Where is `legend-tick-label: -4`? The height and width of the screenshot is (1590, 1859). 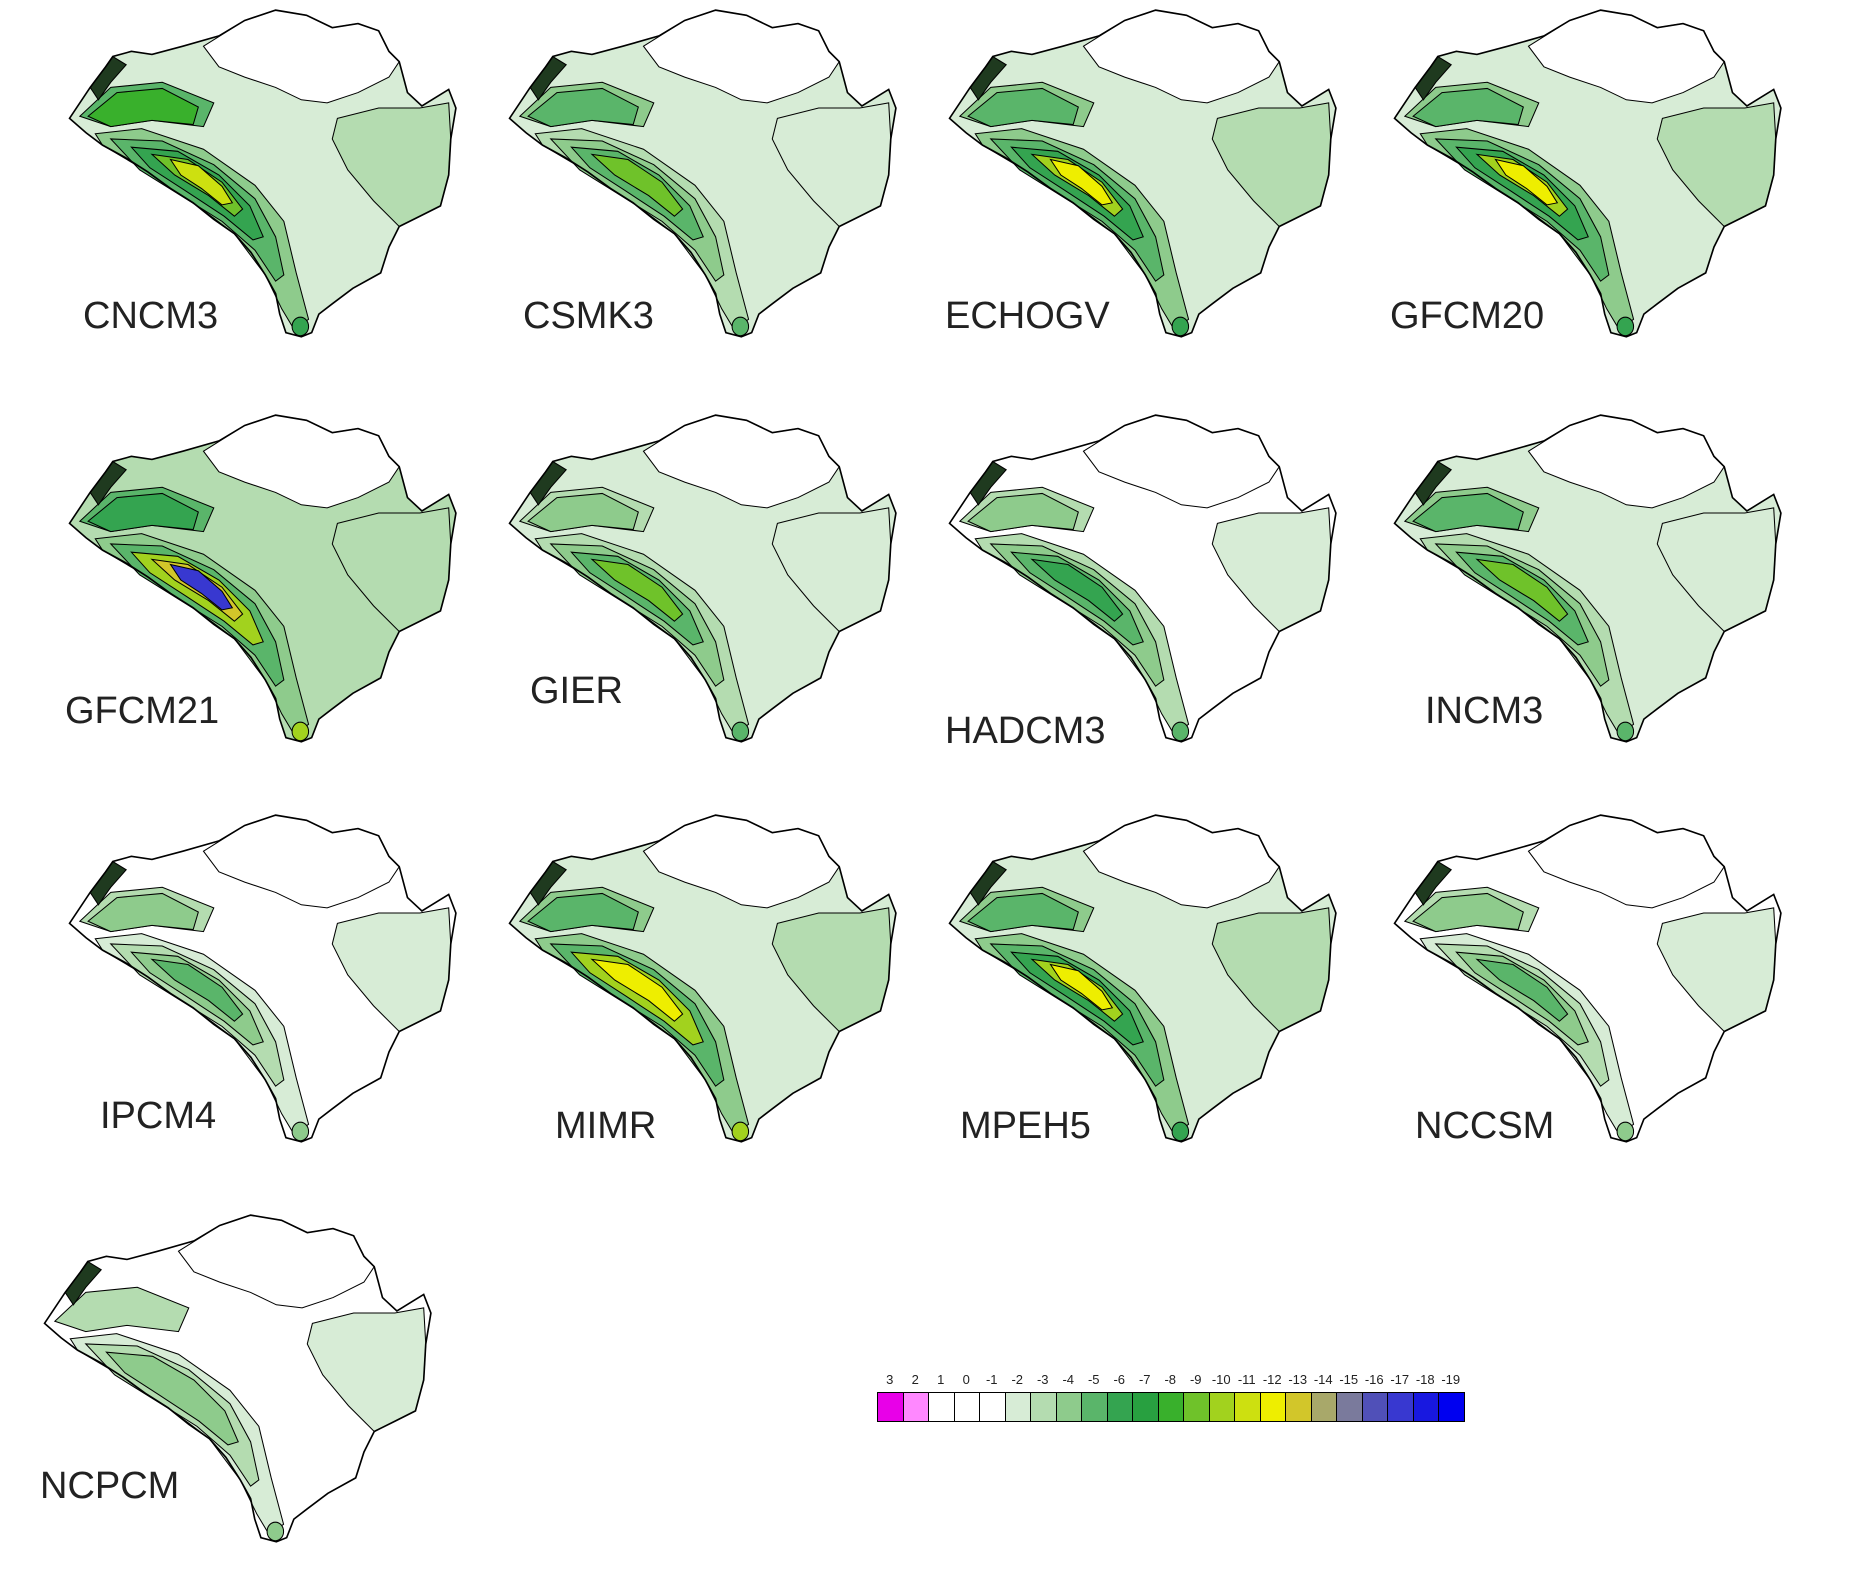 legend-tick-label: -4 is located at coordinates (1068, 1379).